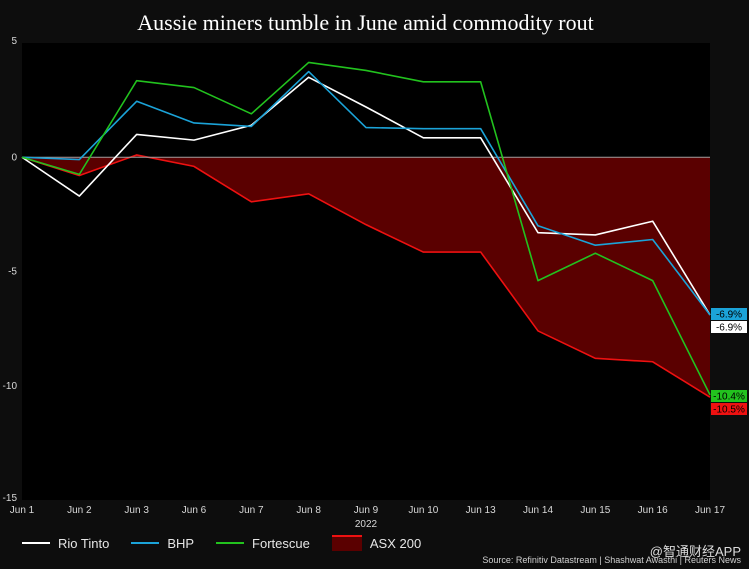 This screenshot has width=749, height=569. Describe the element at coordinates (653, 510) in the screenshot. I see `x-tick-label: Jun 16` at that location.